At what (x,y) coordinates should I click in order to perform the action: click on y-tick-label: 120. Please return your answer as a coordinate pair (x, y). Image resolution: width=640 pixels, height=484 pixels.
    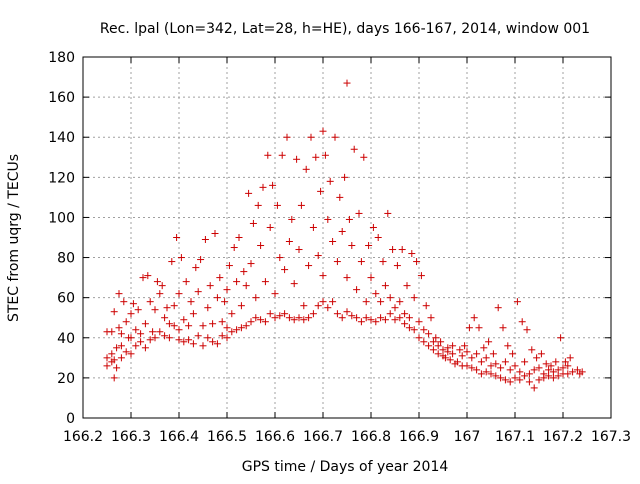
    Looking at the image, I should click on (61, 178).